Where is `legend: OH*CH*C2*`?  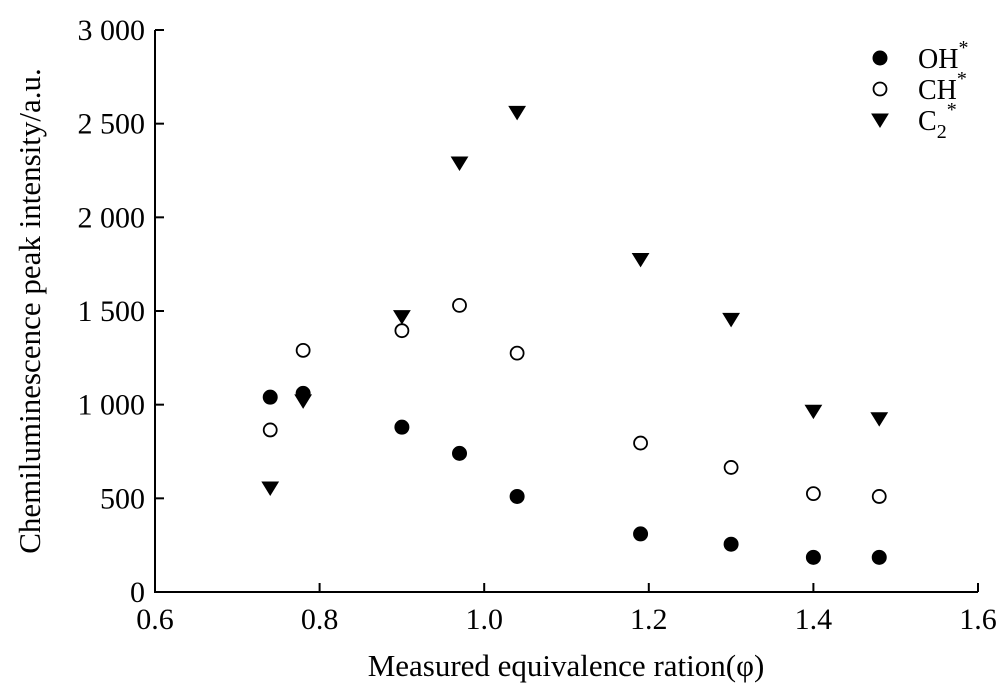 legend: OH*CH*C2* is located at coordinates (919, 90).